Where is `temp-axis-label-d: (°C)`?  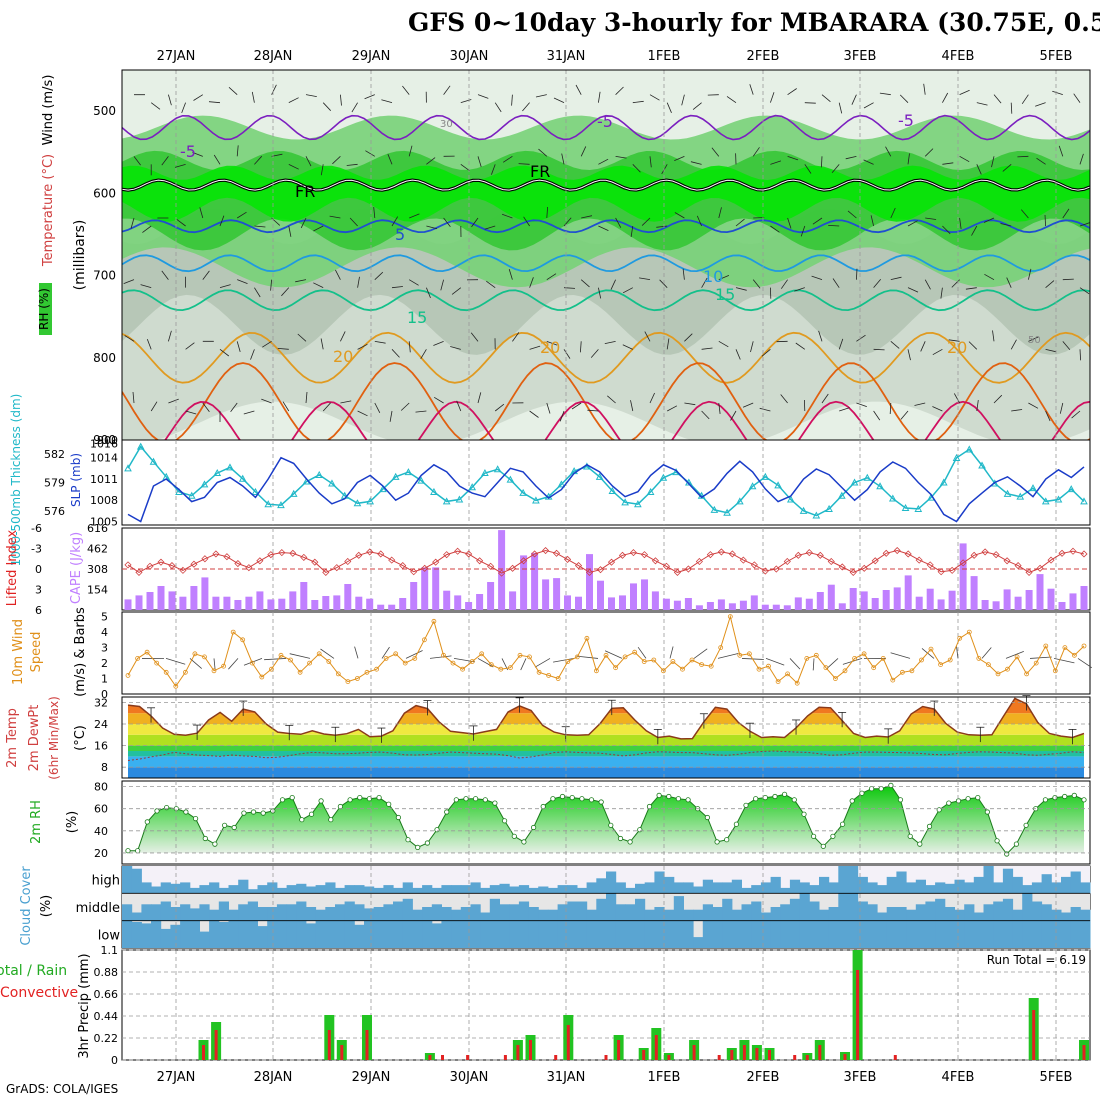 temp-axis-label-d: (°C) is located at coordinates (80, 738).